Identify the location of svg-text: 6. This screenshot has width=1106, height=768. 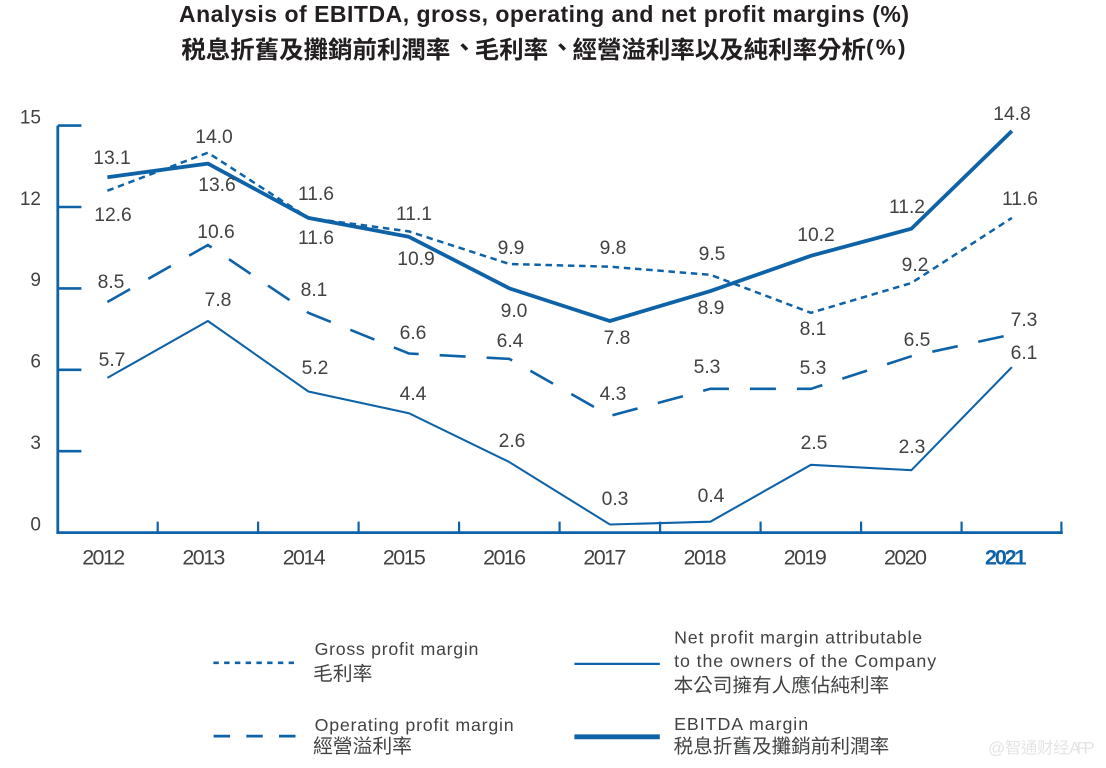
(35, 362).